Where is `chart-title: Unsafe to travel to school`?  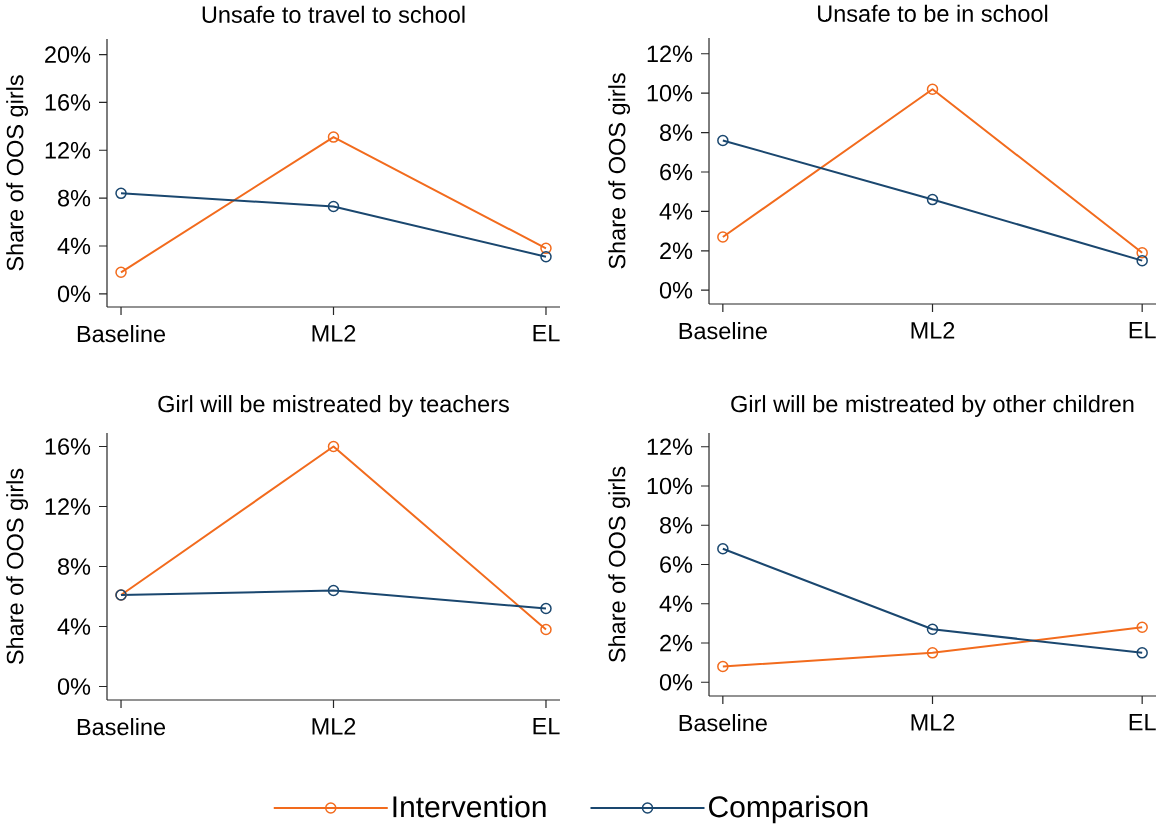
chart-title: Unsafe to travel to school is located at coordinates (333, 14).